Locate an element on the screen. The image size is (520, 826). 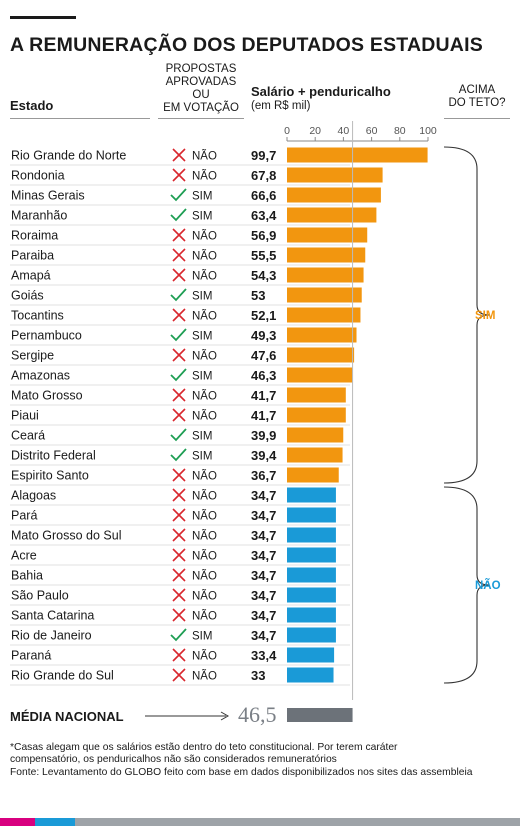
state-label: Paraná is located at coordinates (31, 656).